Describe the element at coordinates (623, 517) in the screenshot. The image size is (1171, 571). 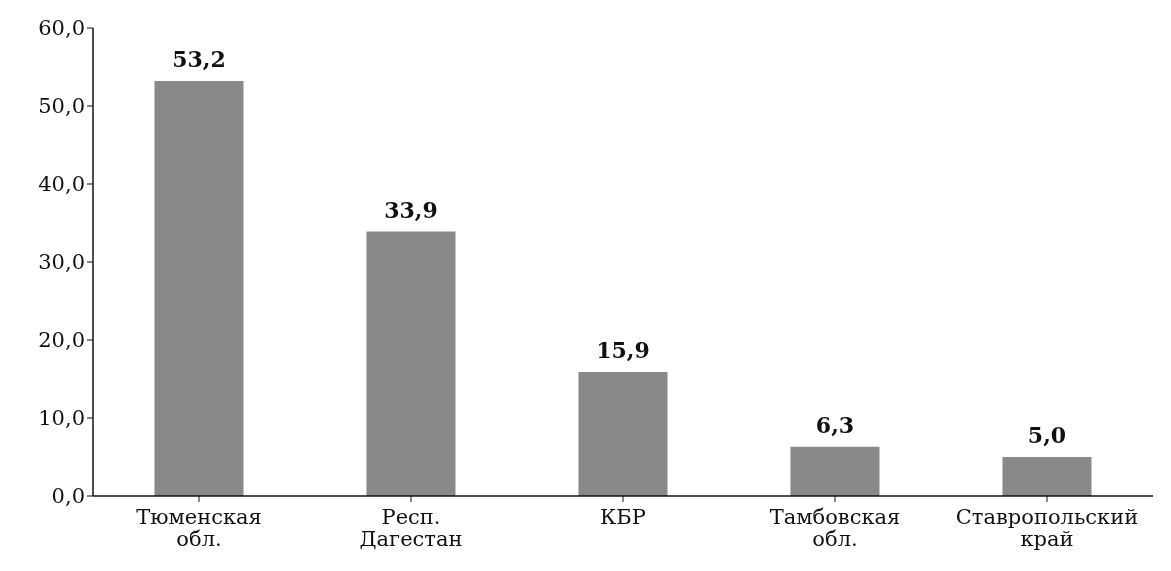
I see `x-tick-label: КБР` at that location.